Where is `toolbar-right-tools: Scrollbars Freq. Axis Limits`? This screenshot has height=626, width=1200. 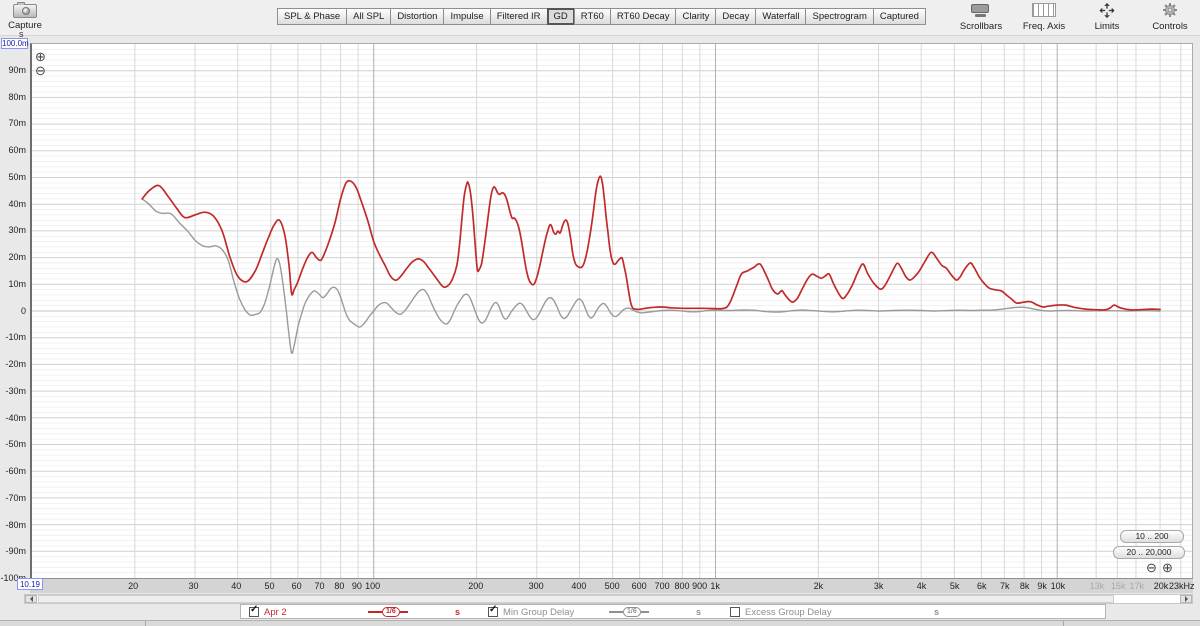 toolbar-right-tools: Scrollbars Freq. Axis Limits is located at coordinates (1075, 17).